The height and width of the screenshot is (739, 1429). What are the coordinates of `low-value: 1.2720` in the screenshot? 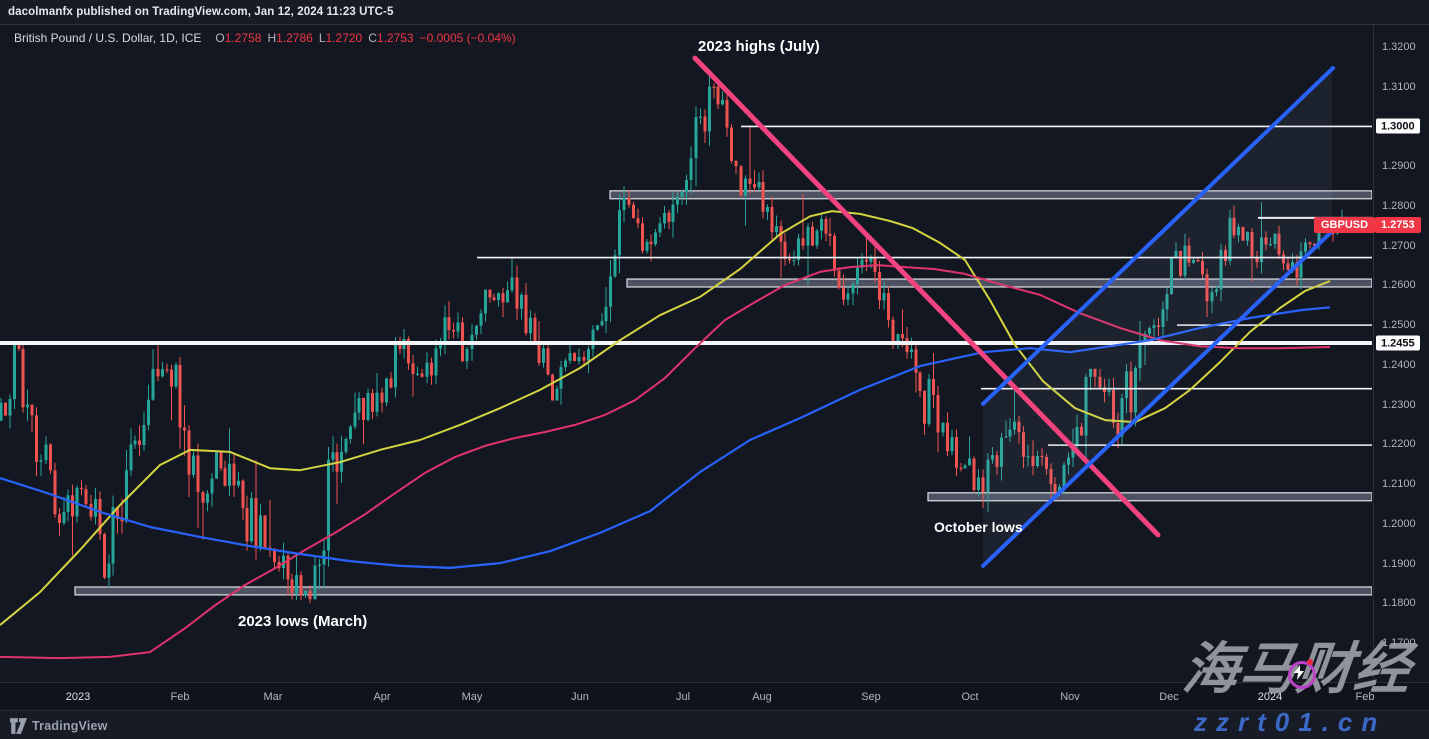 It's located at (344, 38).